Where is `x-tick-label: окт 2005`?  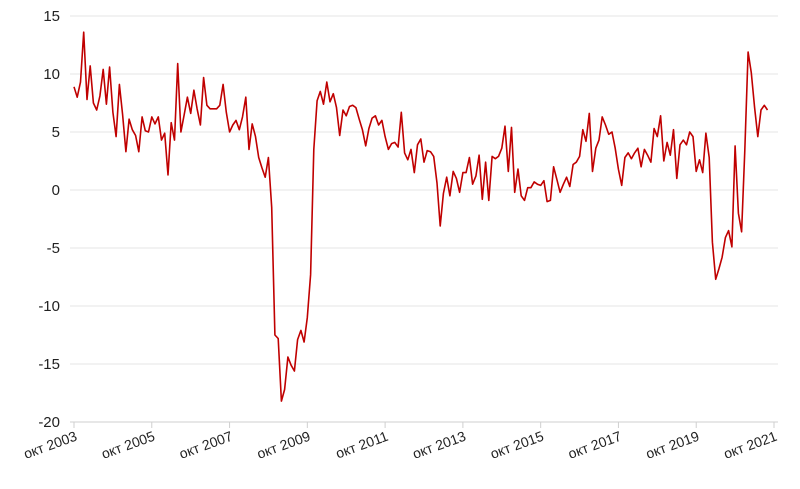
x-tick-label: окт 2005 is located at coordinates (128, 445).